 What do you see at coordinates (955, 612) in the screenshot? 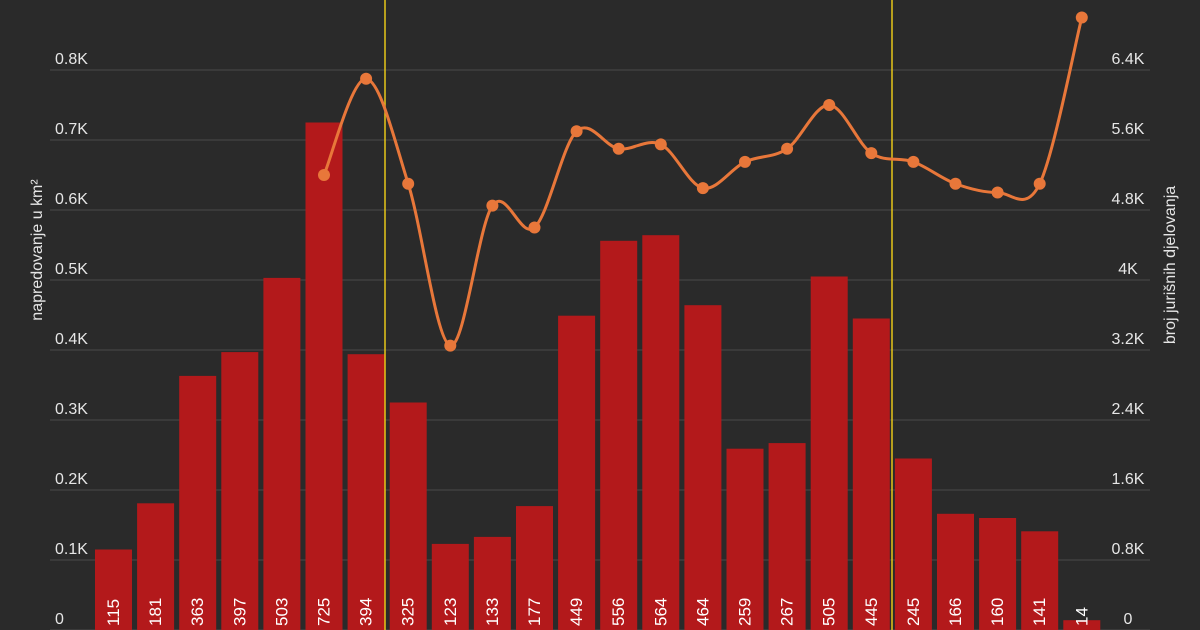
I see `bar-value-label: 166` at bounding box center [955, 612].